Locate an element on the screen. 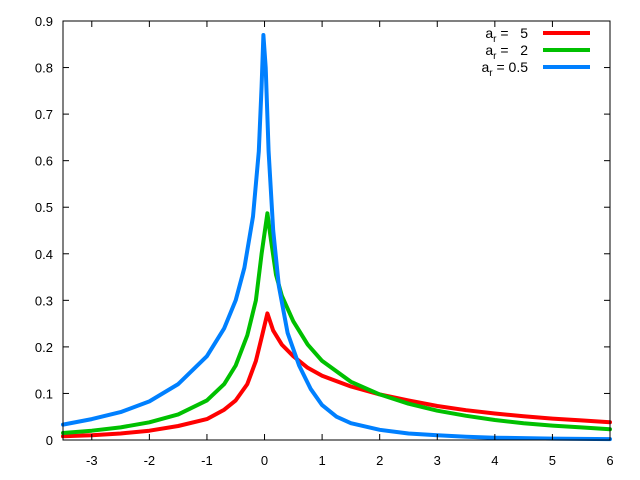  y-tick-label: 0.1 is located at coordinates (44, 393).